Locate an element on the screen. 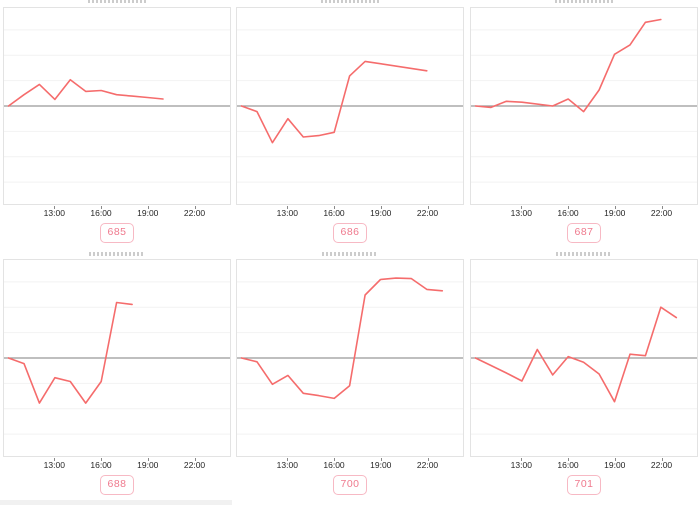 The image size is (700, 505). chart-badge: 688 is located at coordinates (117, 485).